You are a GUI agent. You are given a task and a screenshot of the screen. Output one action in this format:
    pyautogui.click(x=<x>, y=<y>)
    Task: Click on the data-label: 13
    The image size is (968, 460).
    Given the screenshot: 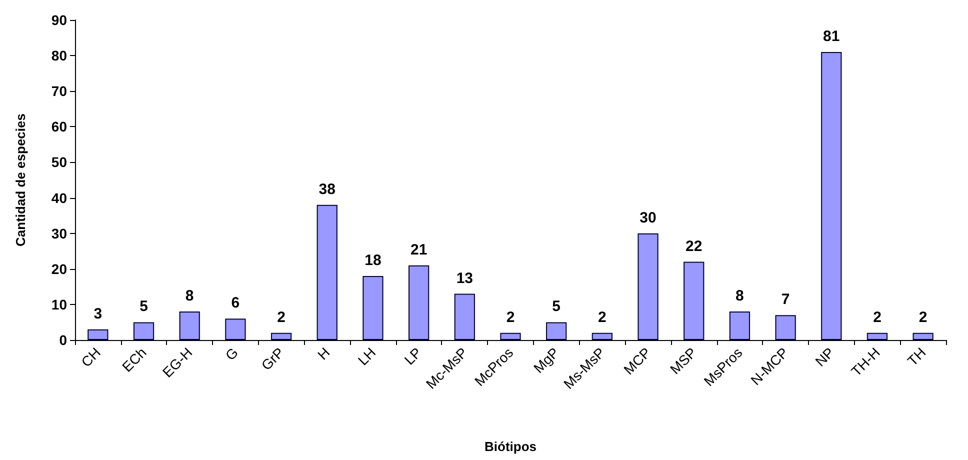 What is the action you would take?
    pyautogui.click(x=464, y=278)
    